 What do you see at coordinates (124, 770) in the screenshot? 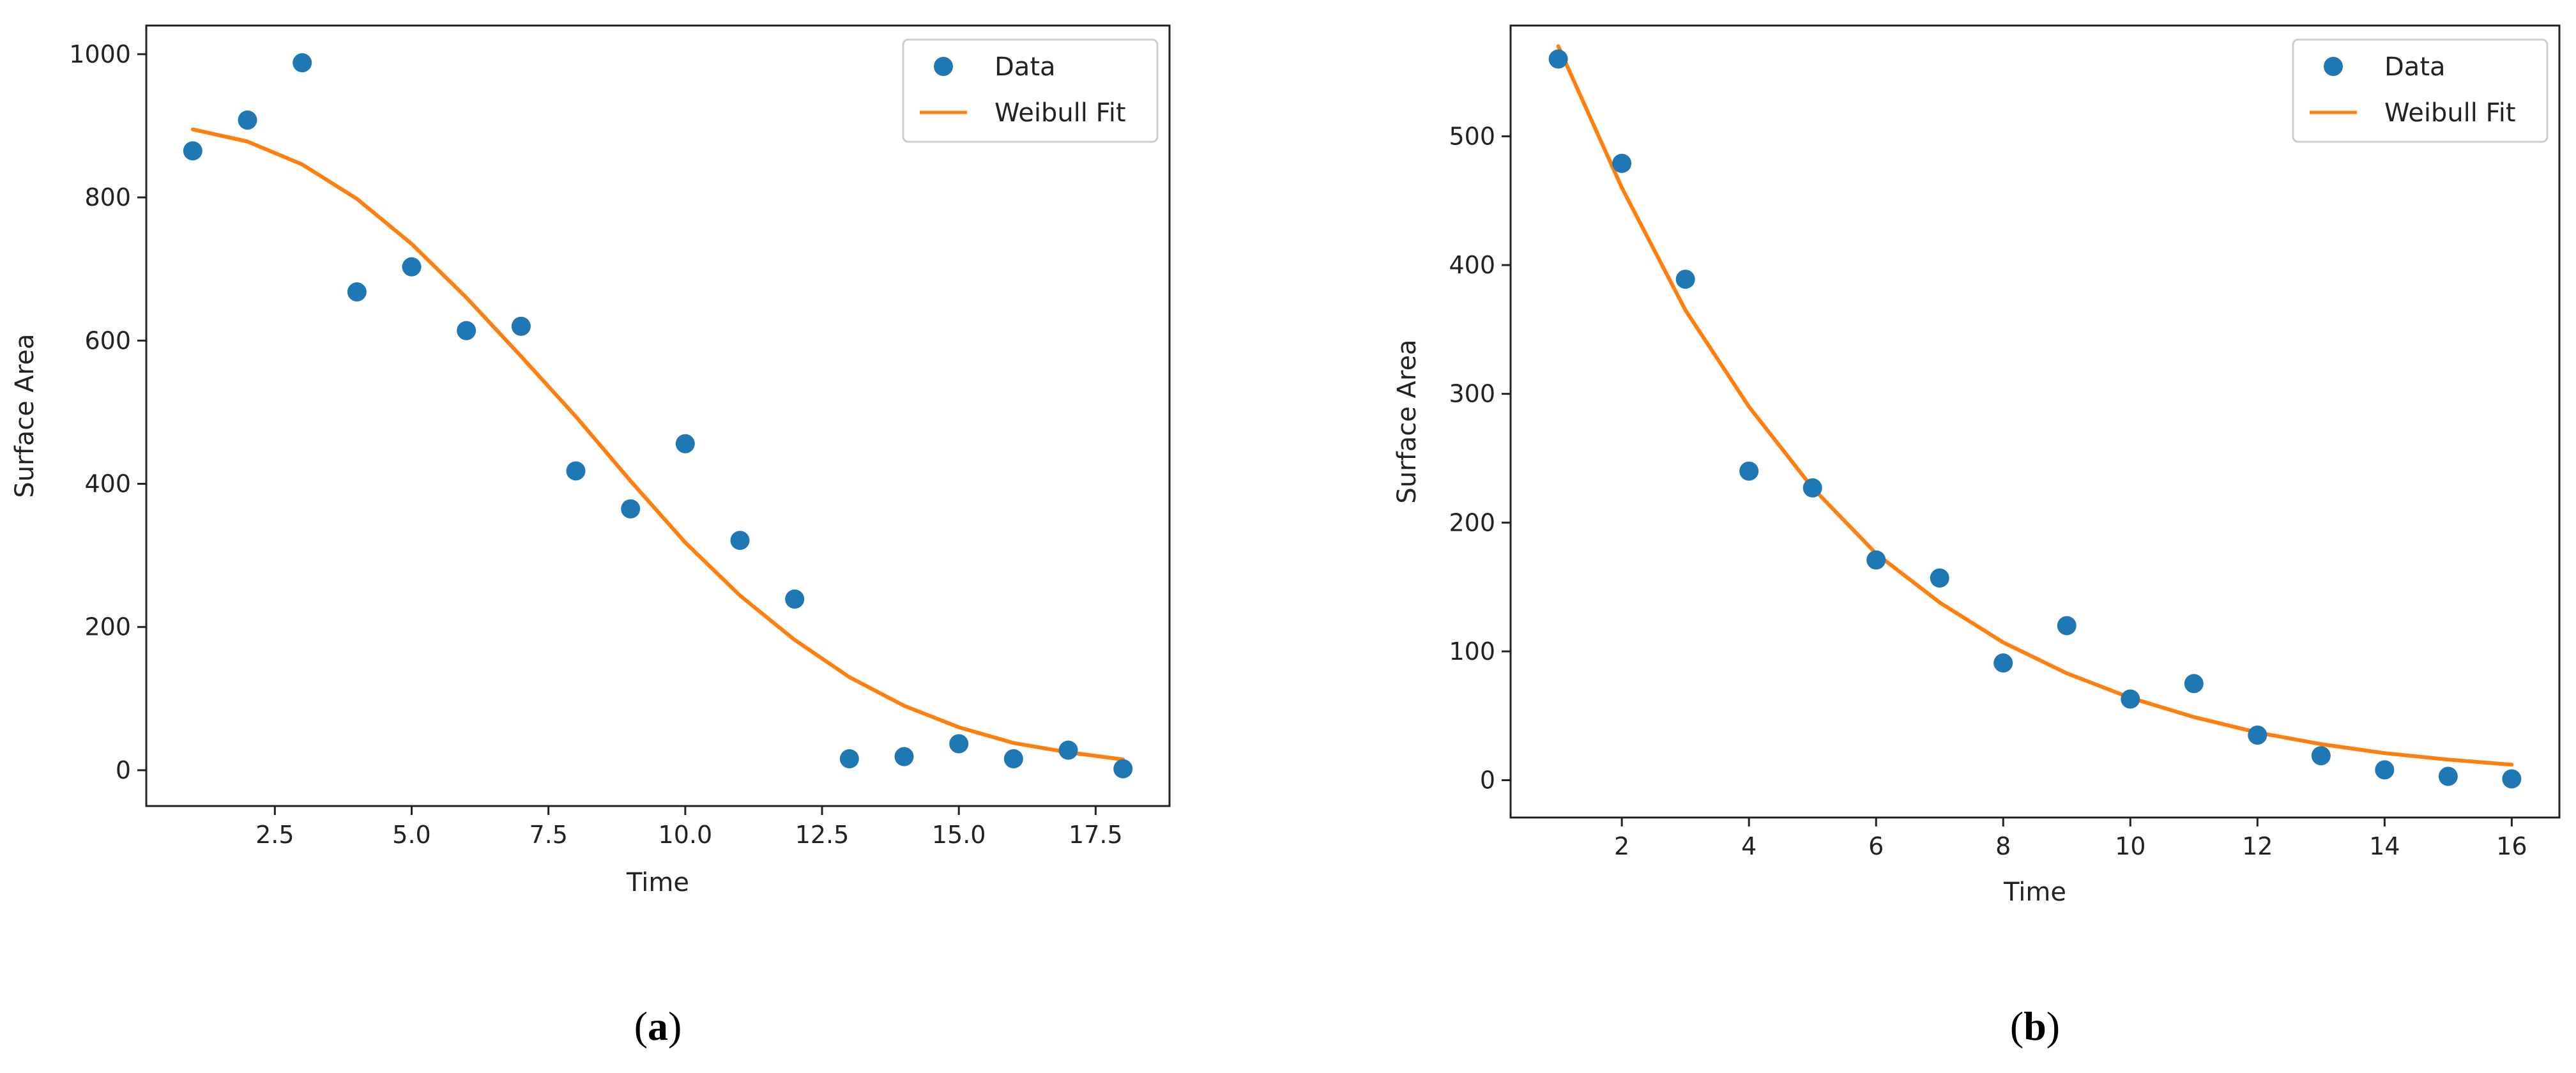
I see `chart-a-y-tick-label: 0` at bounding box center [124, 770].